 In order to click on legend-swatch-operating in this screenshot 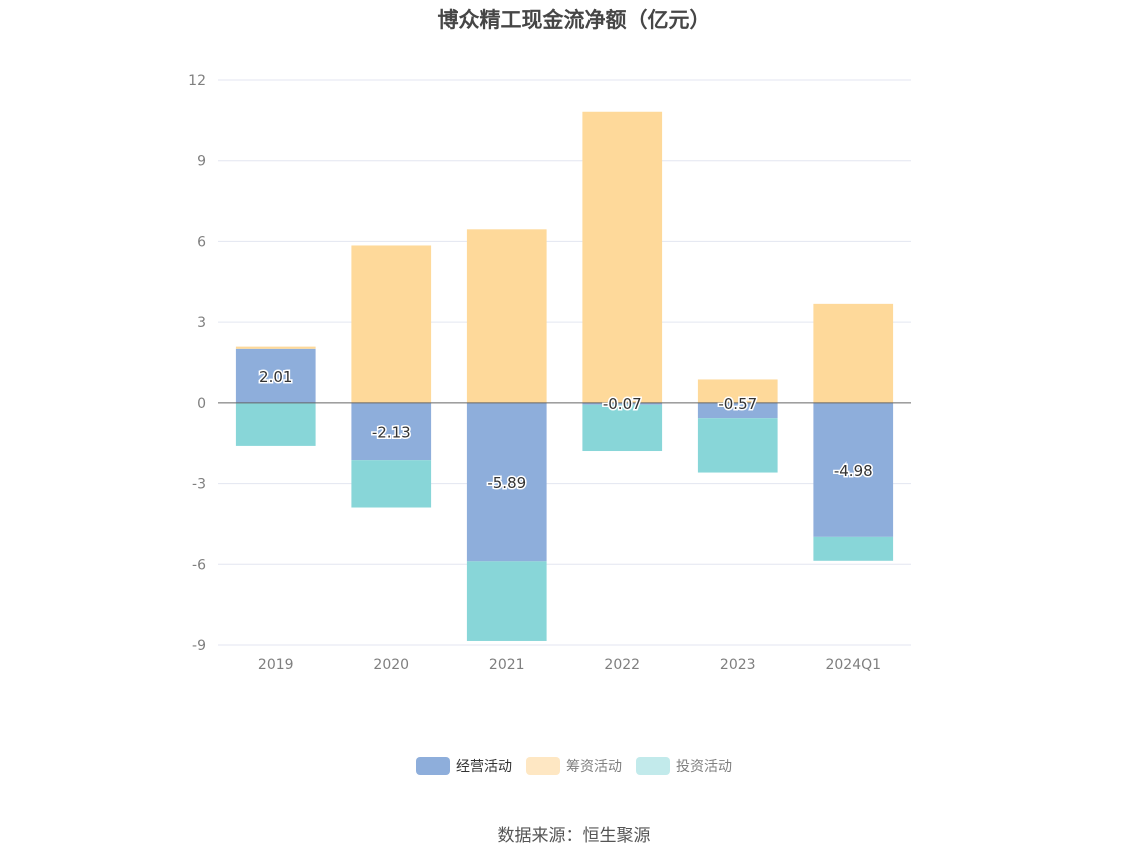, I will do `click(433, 766)`.